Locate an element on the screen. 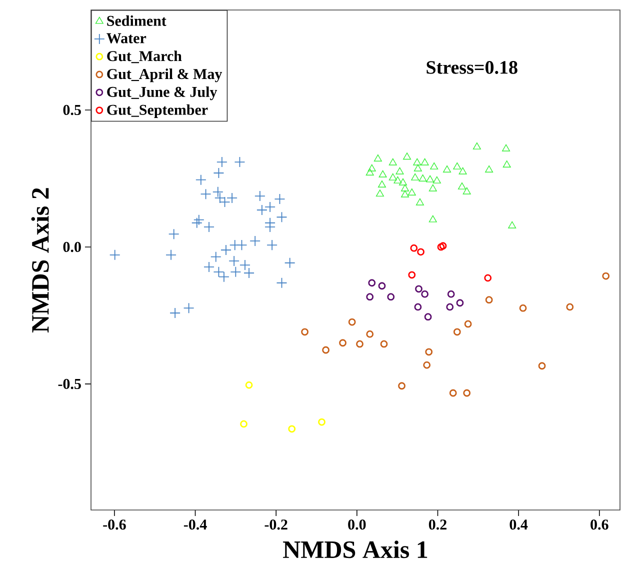 The height and width of the screenshot is (563, 622). x-tick-label: -0.2 is located at coordinates (276, 525).